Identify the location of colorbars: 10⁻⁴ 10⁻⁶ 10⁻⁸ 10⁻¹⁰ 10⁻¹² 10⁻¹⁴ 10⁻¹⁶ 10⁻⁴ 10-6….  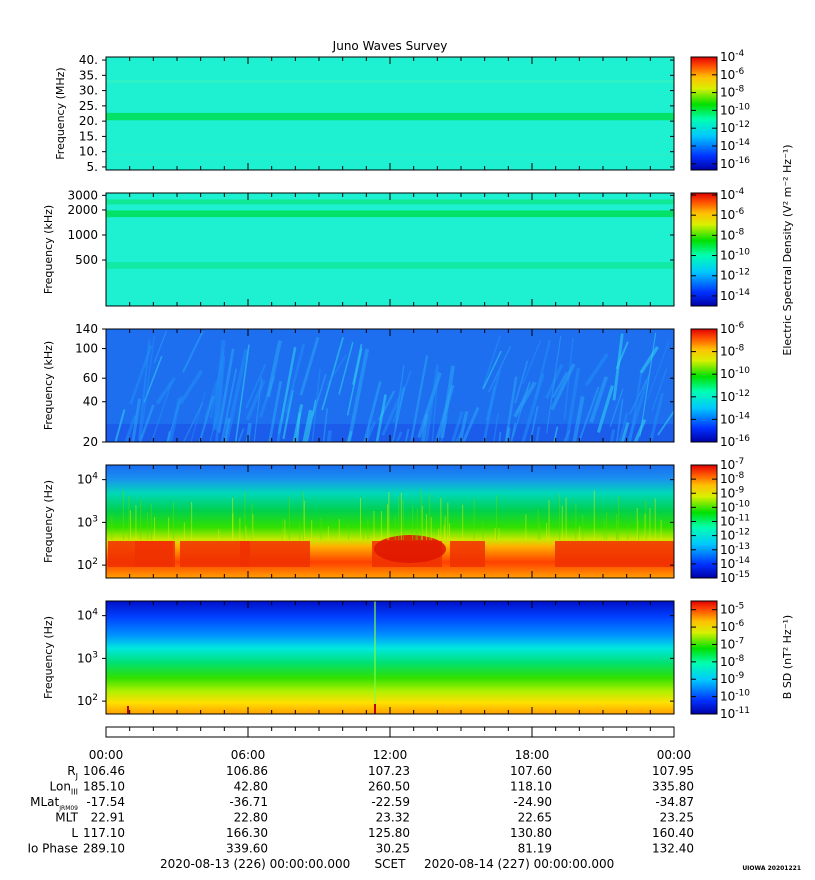
(720, 385).